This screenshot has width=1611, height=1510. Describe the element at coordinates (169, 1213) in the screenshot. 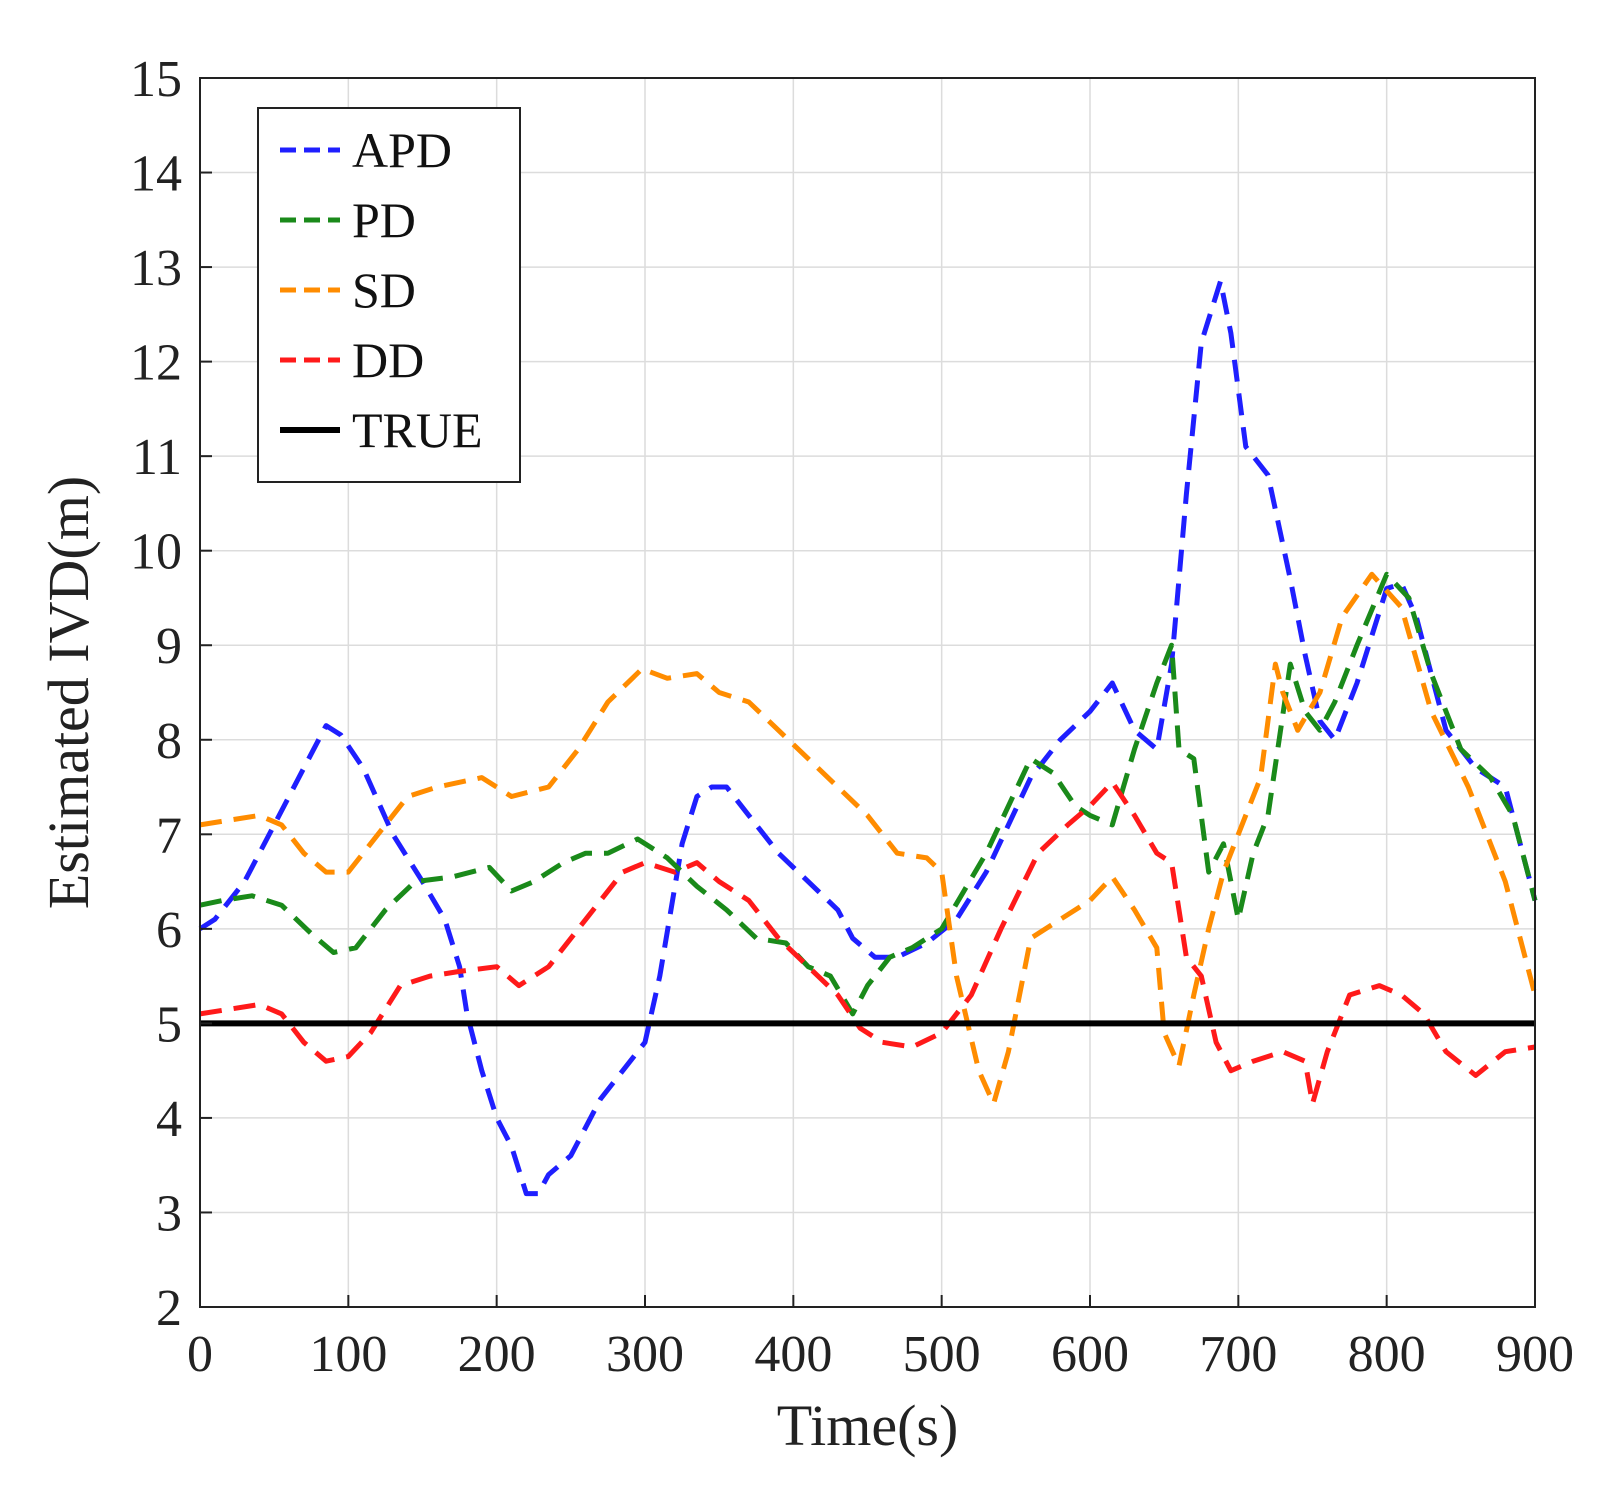

I see `y-tick-label-1: 3` at that location.